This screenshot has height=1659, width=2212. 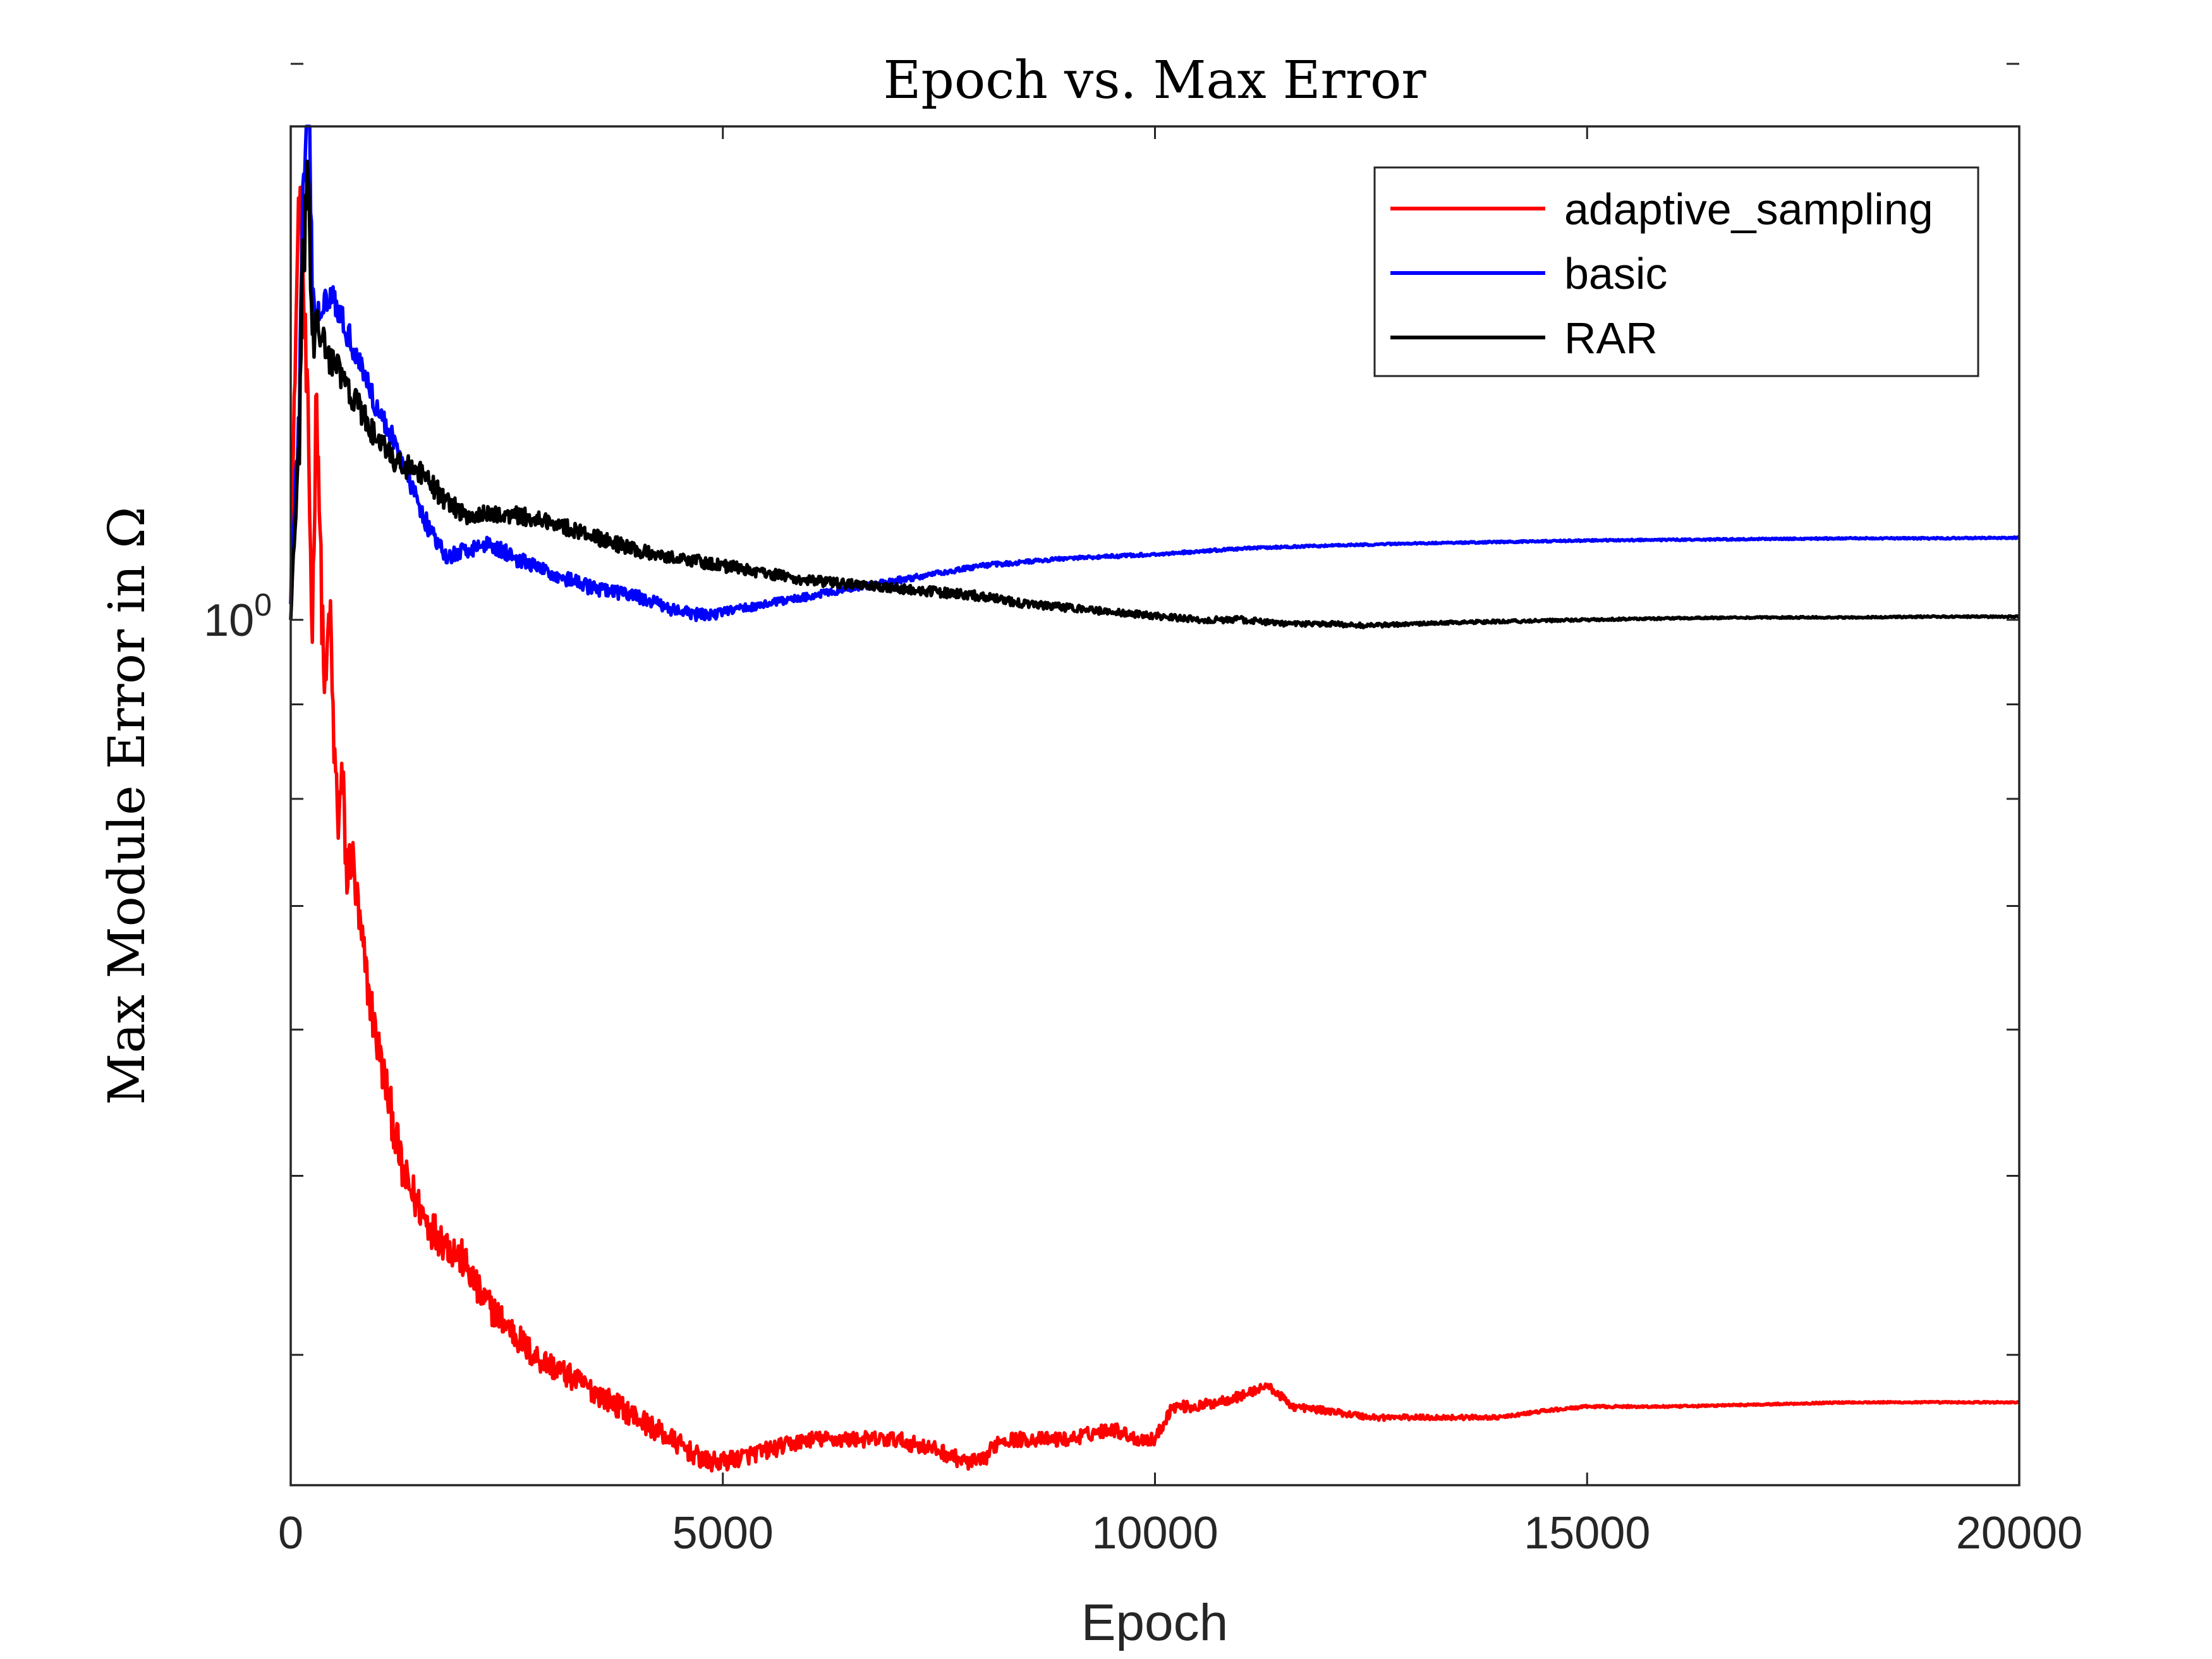 I want to click on x-tick-label: 5000, so click(x=723, y=1533).